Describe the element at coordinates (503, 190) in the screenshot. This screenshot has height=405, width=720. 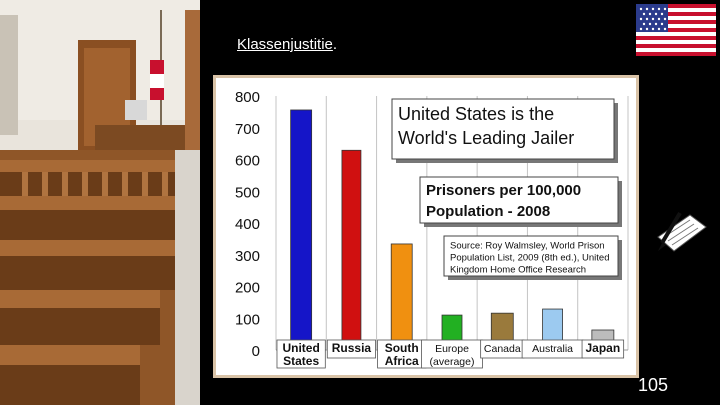
I see `svg-text: Prisoners per 100,000` at that location.